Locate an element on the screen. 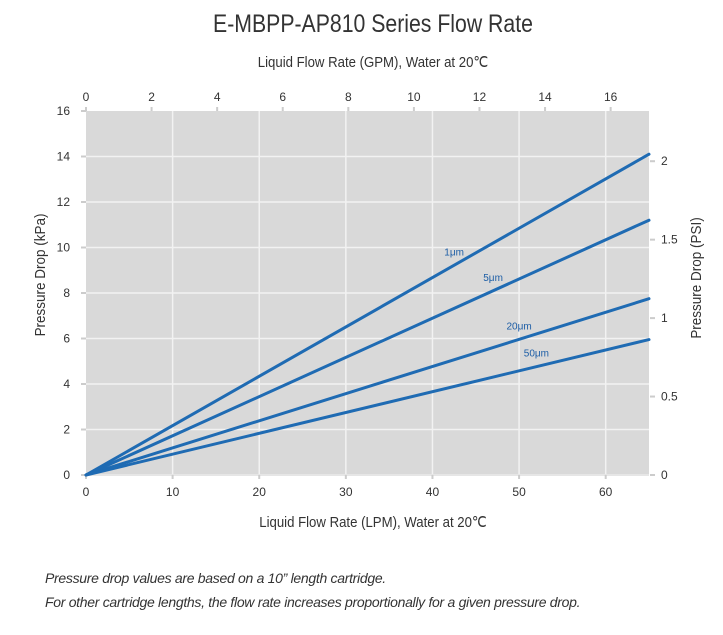 The height and width of the screenshot is (635, 723). y-tick-label: 14 is located at coordinates (64, 157).